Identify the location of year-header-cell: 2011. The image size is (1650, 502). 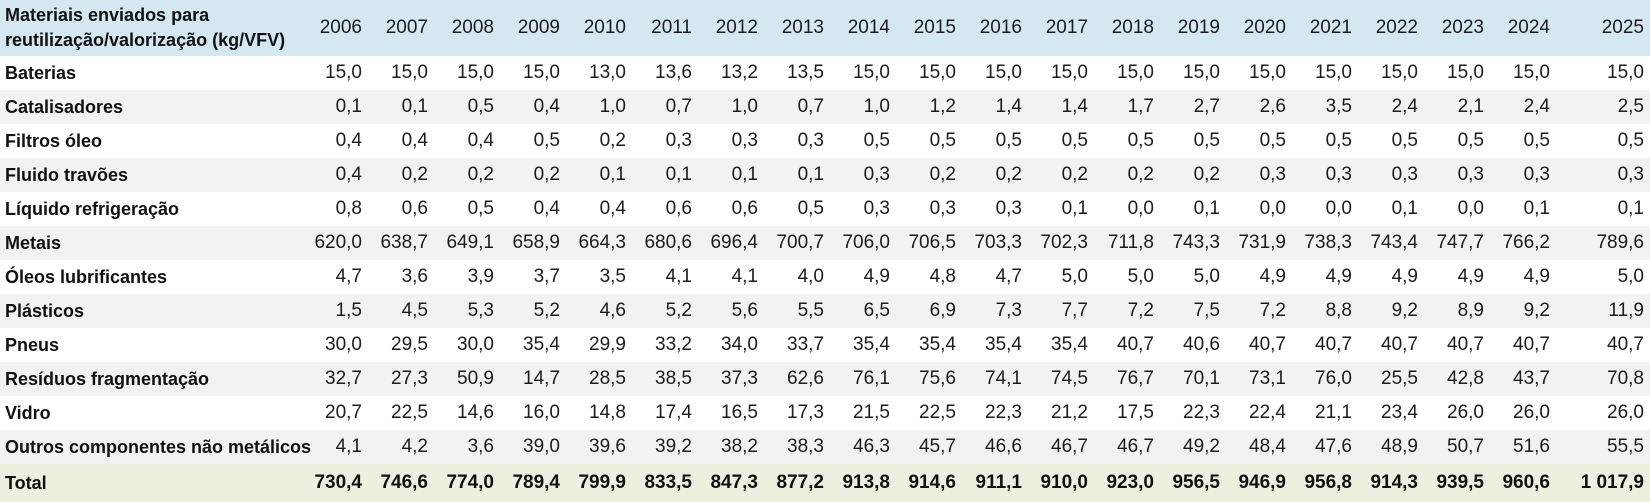
(671, 27).